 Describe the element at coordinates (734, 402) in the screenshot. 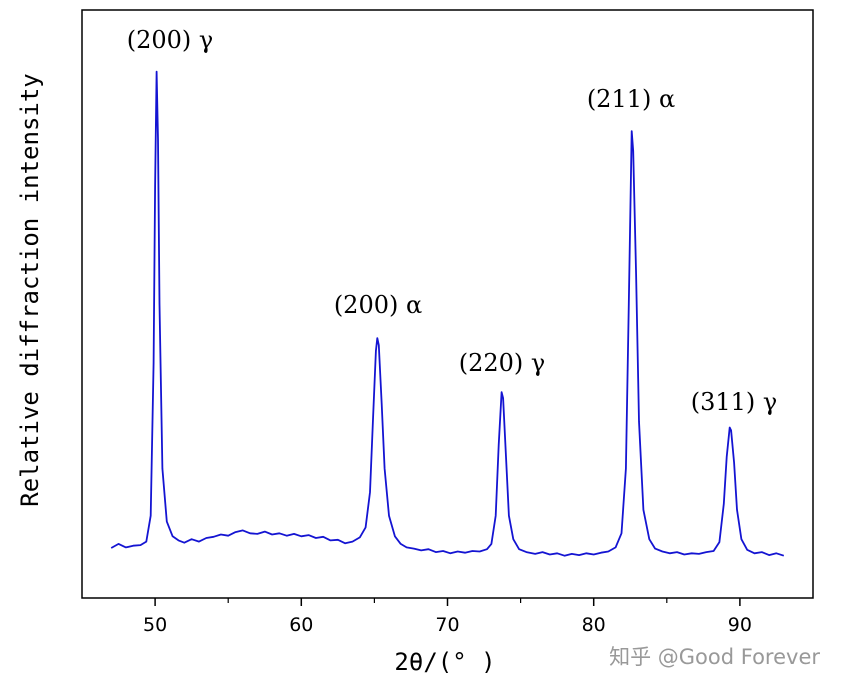

I see `peak-label: (311) γ` at that location.